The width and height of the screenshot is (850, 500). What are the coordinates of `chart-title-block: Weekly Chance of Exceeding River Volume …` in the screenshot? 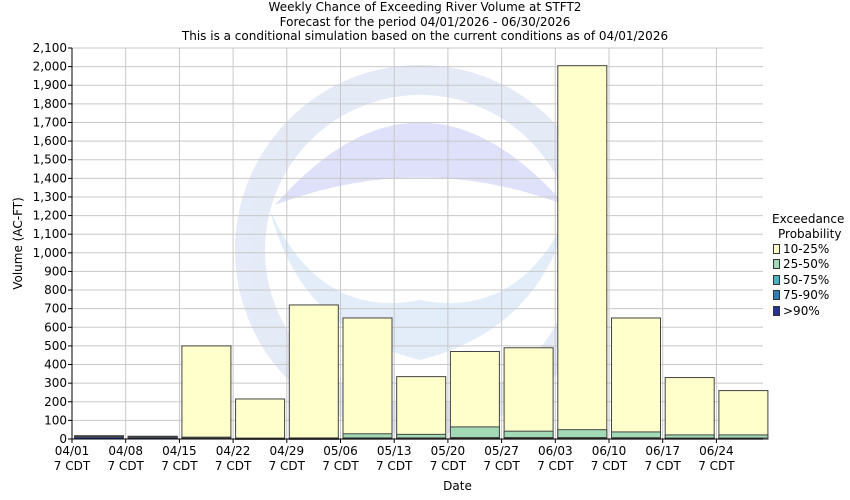 It's located at (425, 22).